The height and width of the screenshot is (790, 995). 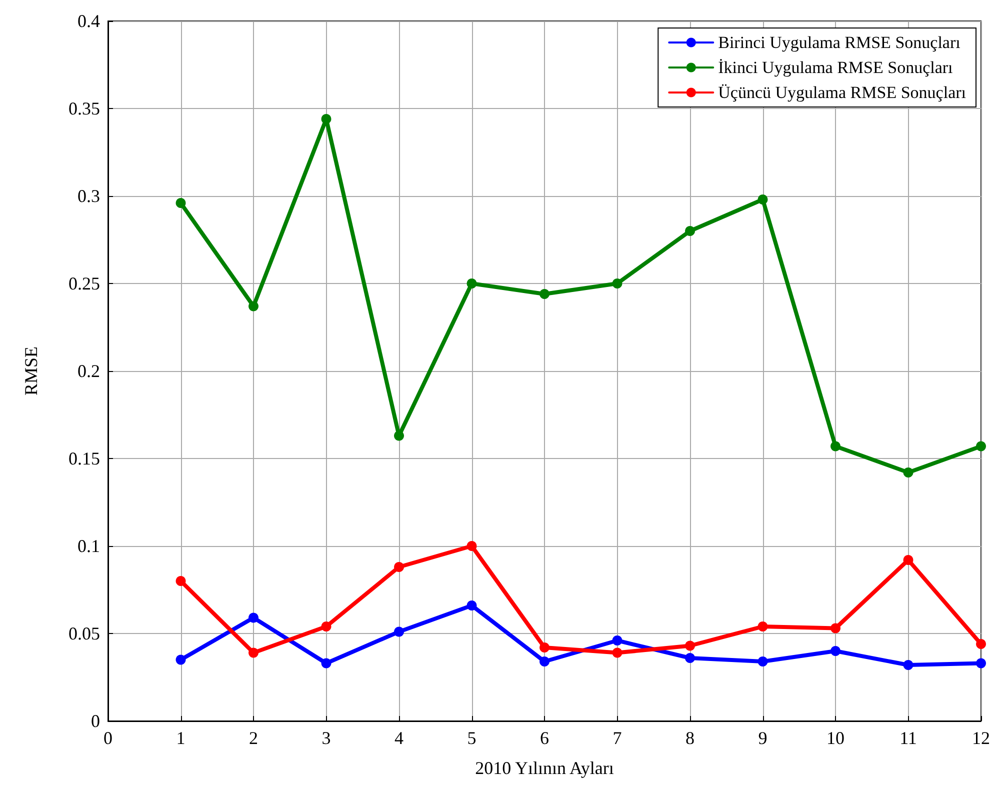 I want to click on y-tick-label: 0.2, so click(x=89, y=371).